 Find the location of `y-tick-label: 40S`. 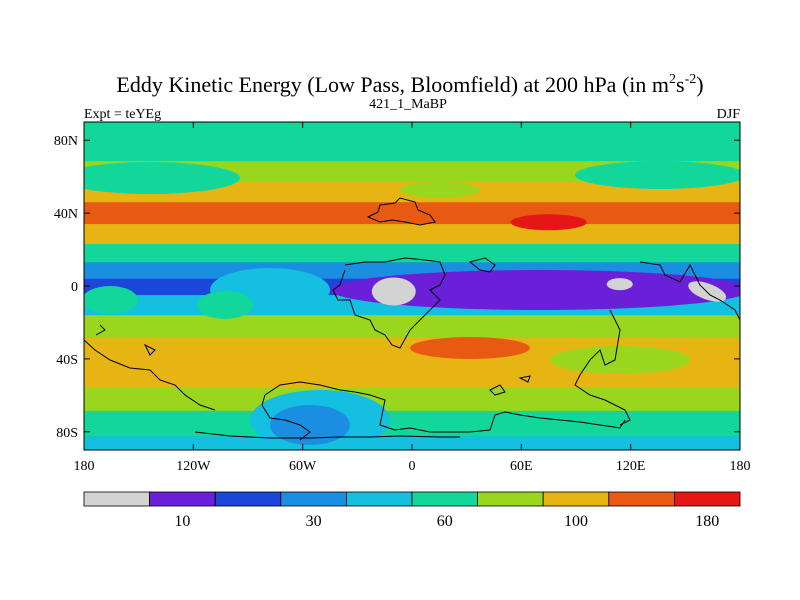

y-tick-label: 40S is located at coordinates (67, 360).